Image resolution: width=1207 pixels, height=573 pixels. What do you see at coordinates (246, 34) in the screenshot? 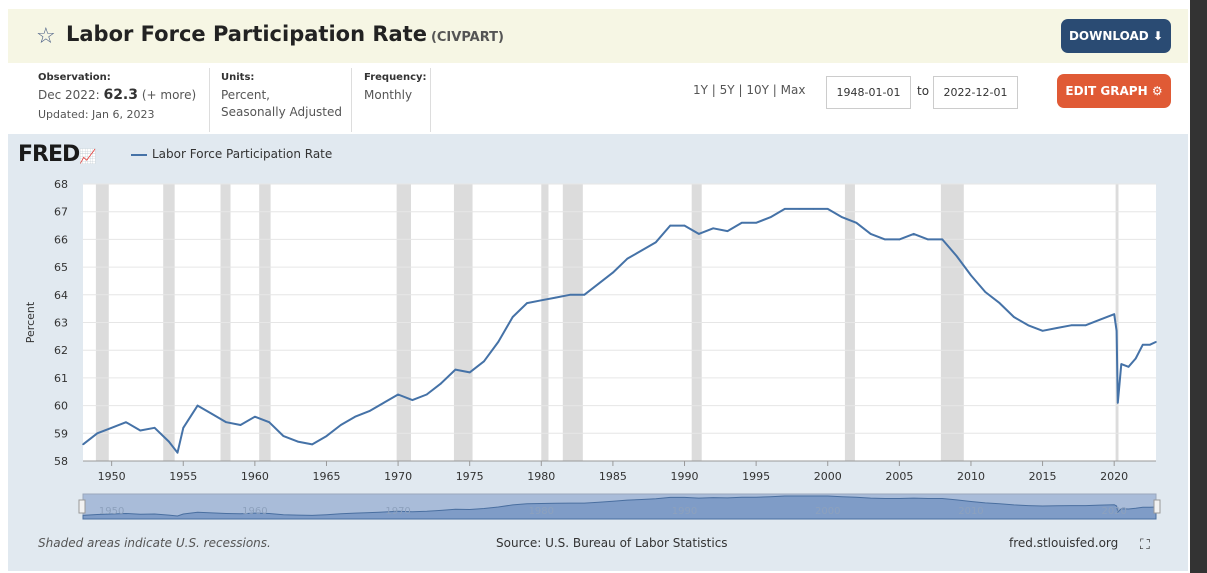
I see `series-title: Labor Force Participation Rate` at bounding box center [246, 34].